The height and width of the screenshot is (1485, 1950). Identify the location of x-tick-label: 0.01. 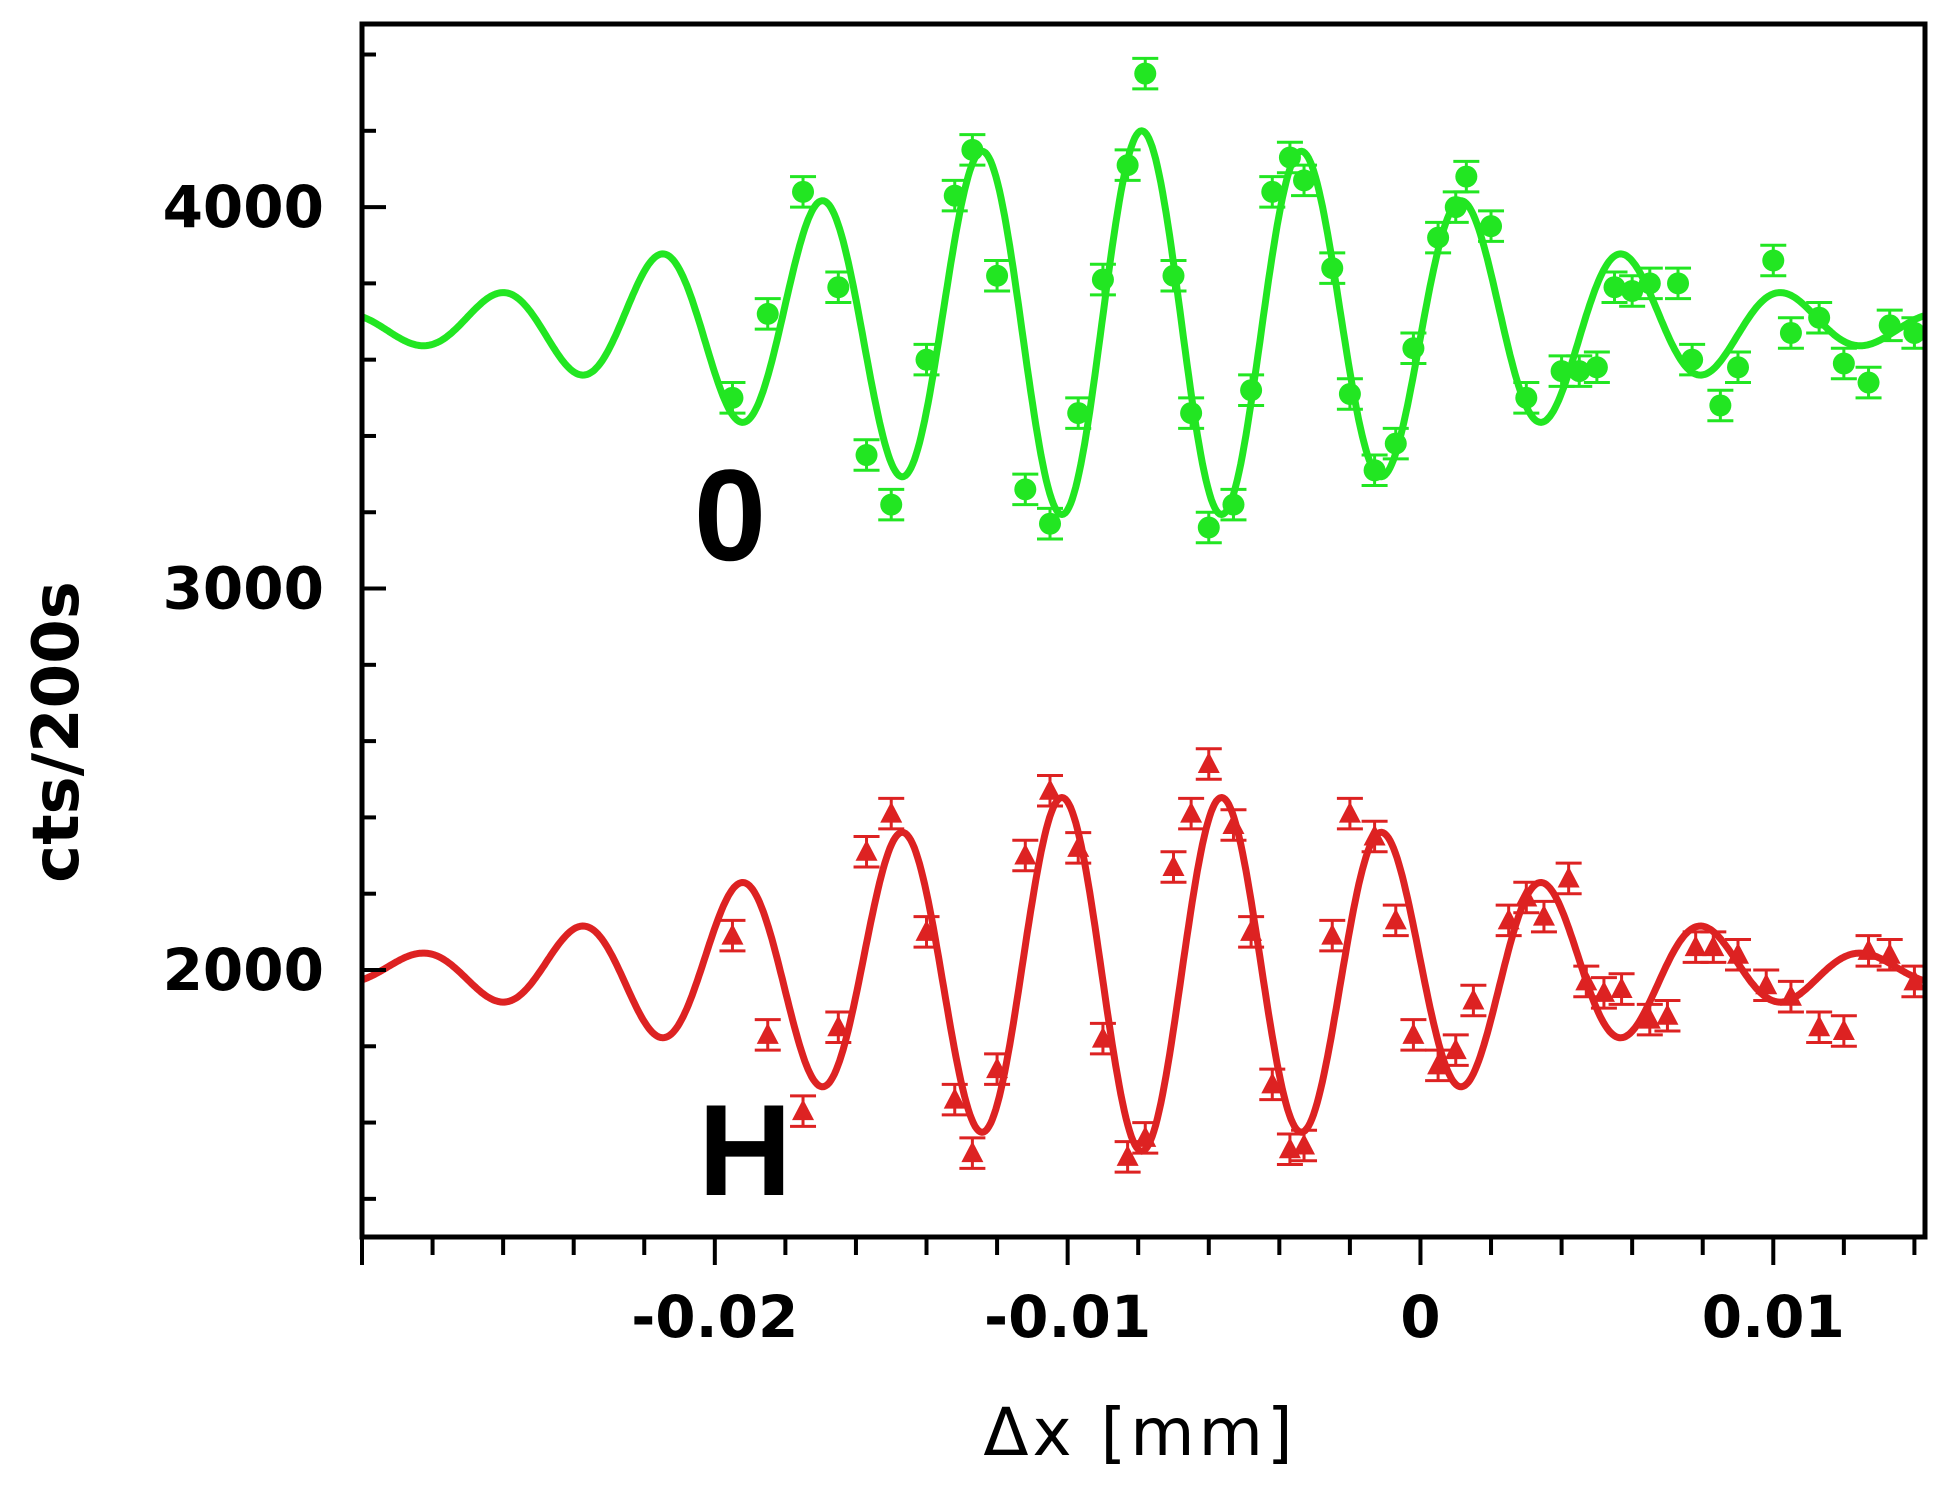
(1773, 1317).